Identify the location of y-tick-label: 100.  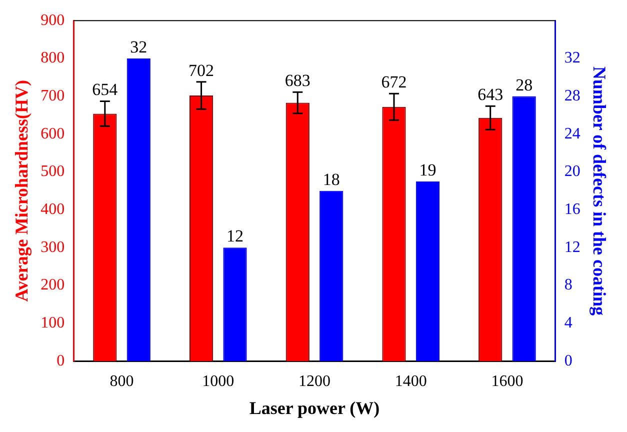
(52, 323).